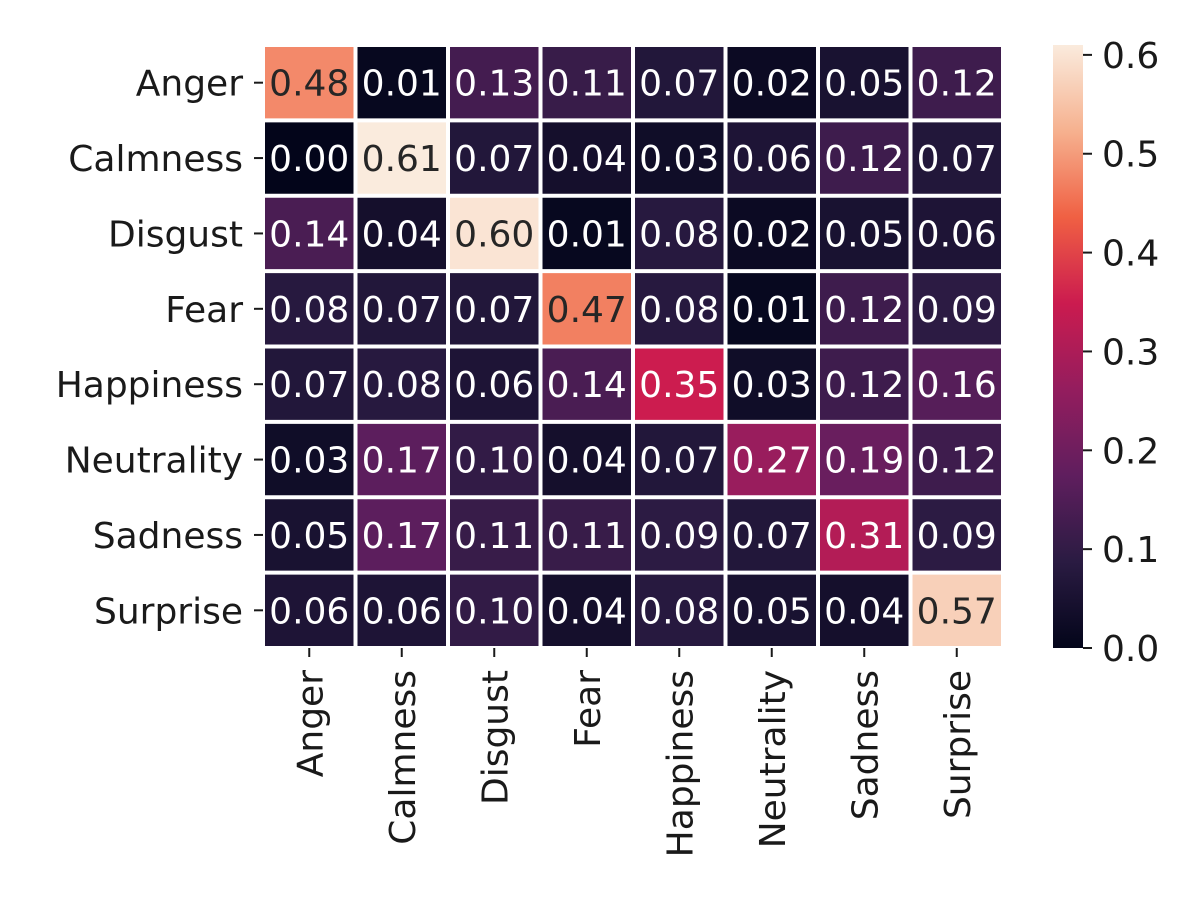 This screenshot has height=911, width=1203. I want to click on cell-value-label: 0.48, so click(309, 84).